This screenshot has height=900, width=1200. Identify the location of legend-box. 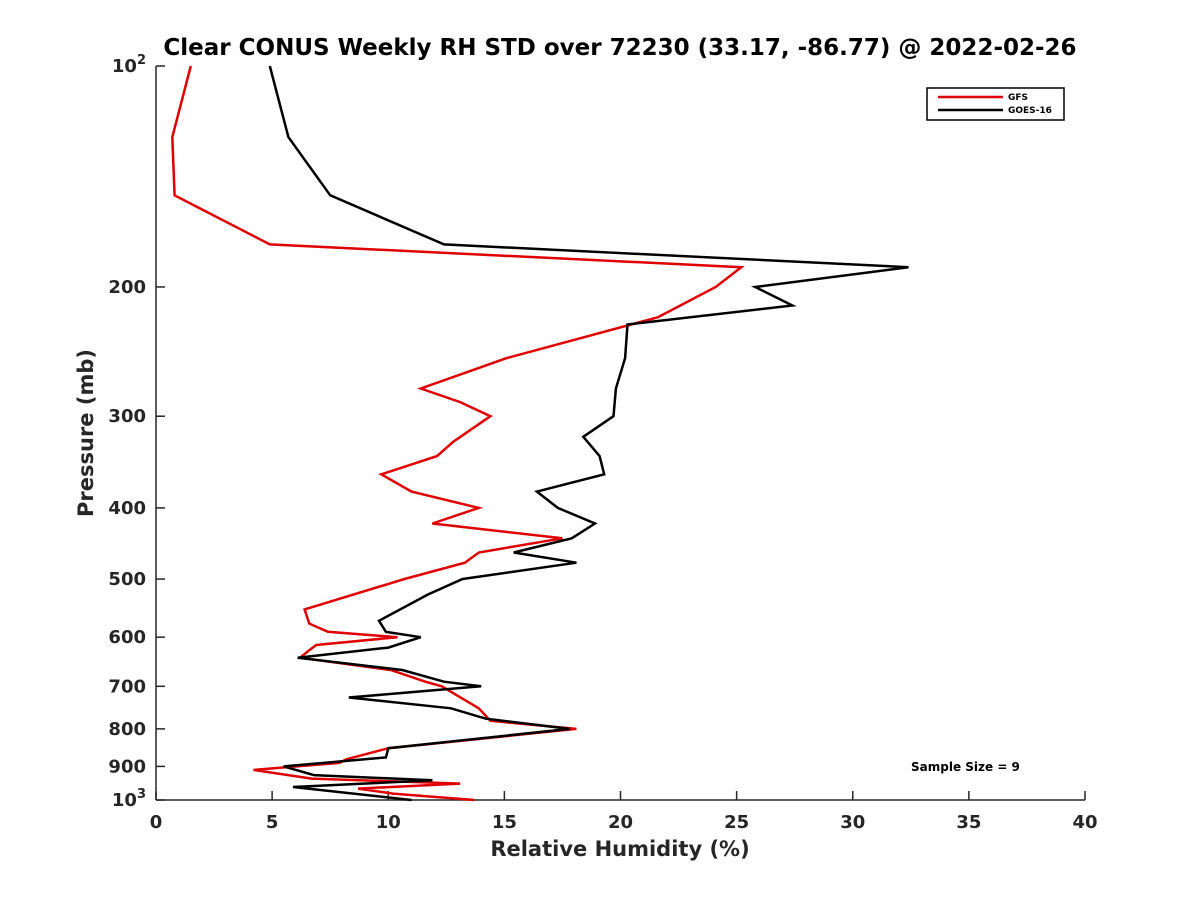
(995, 104).